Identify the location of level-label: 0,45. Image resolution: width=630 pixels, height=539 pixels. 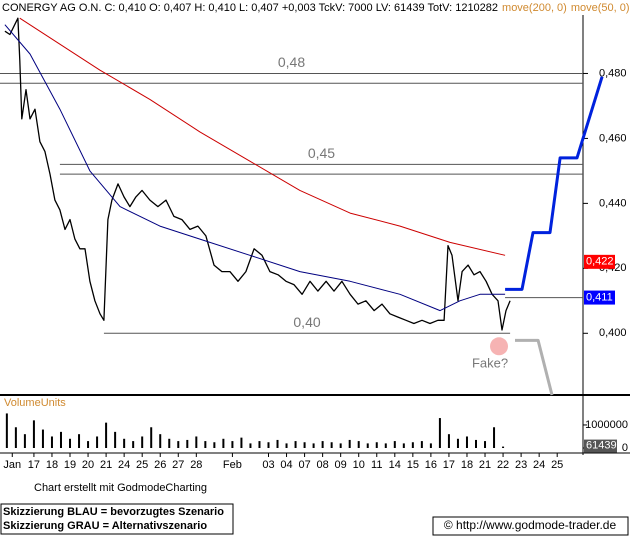
(321, 153).